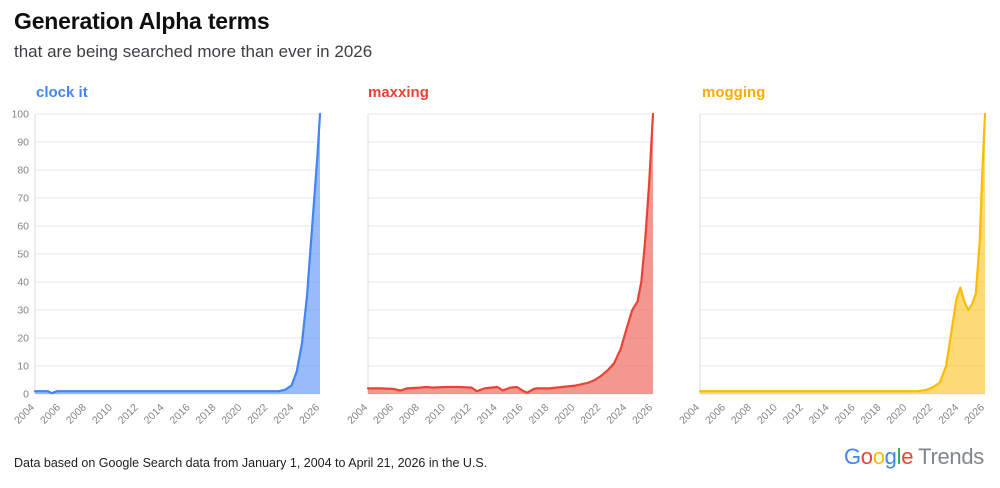 The height and width of the screenshot is (488, 1000). I want to click on svg-text: 40, so click(23, 283).